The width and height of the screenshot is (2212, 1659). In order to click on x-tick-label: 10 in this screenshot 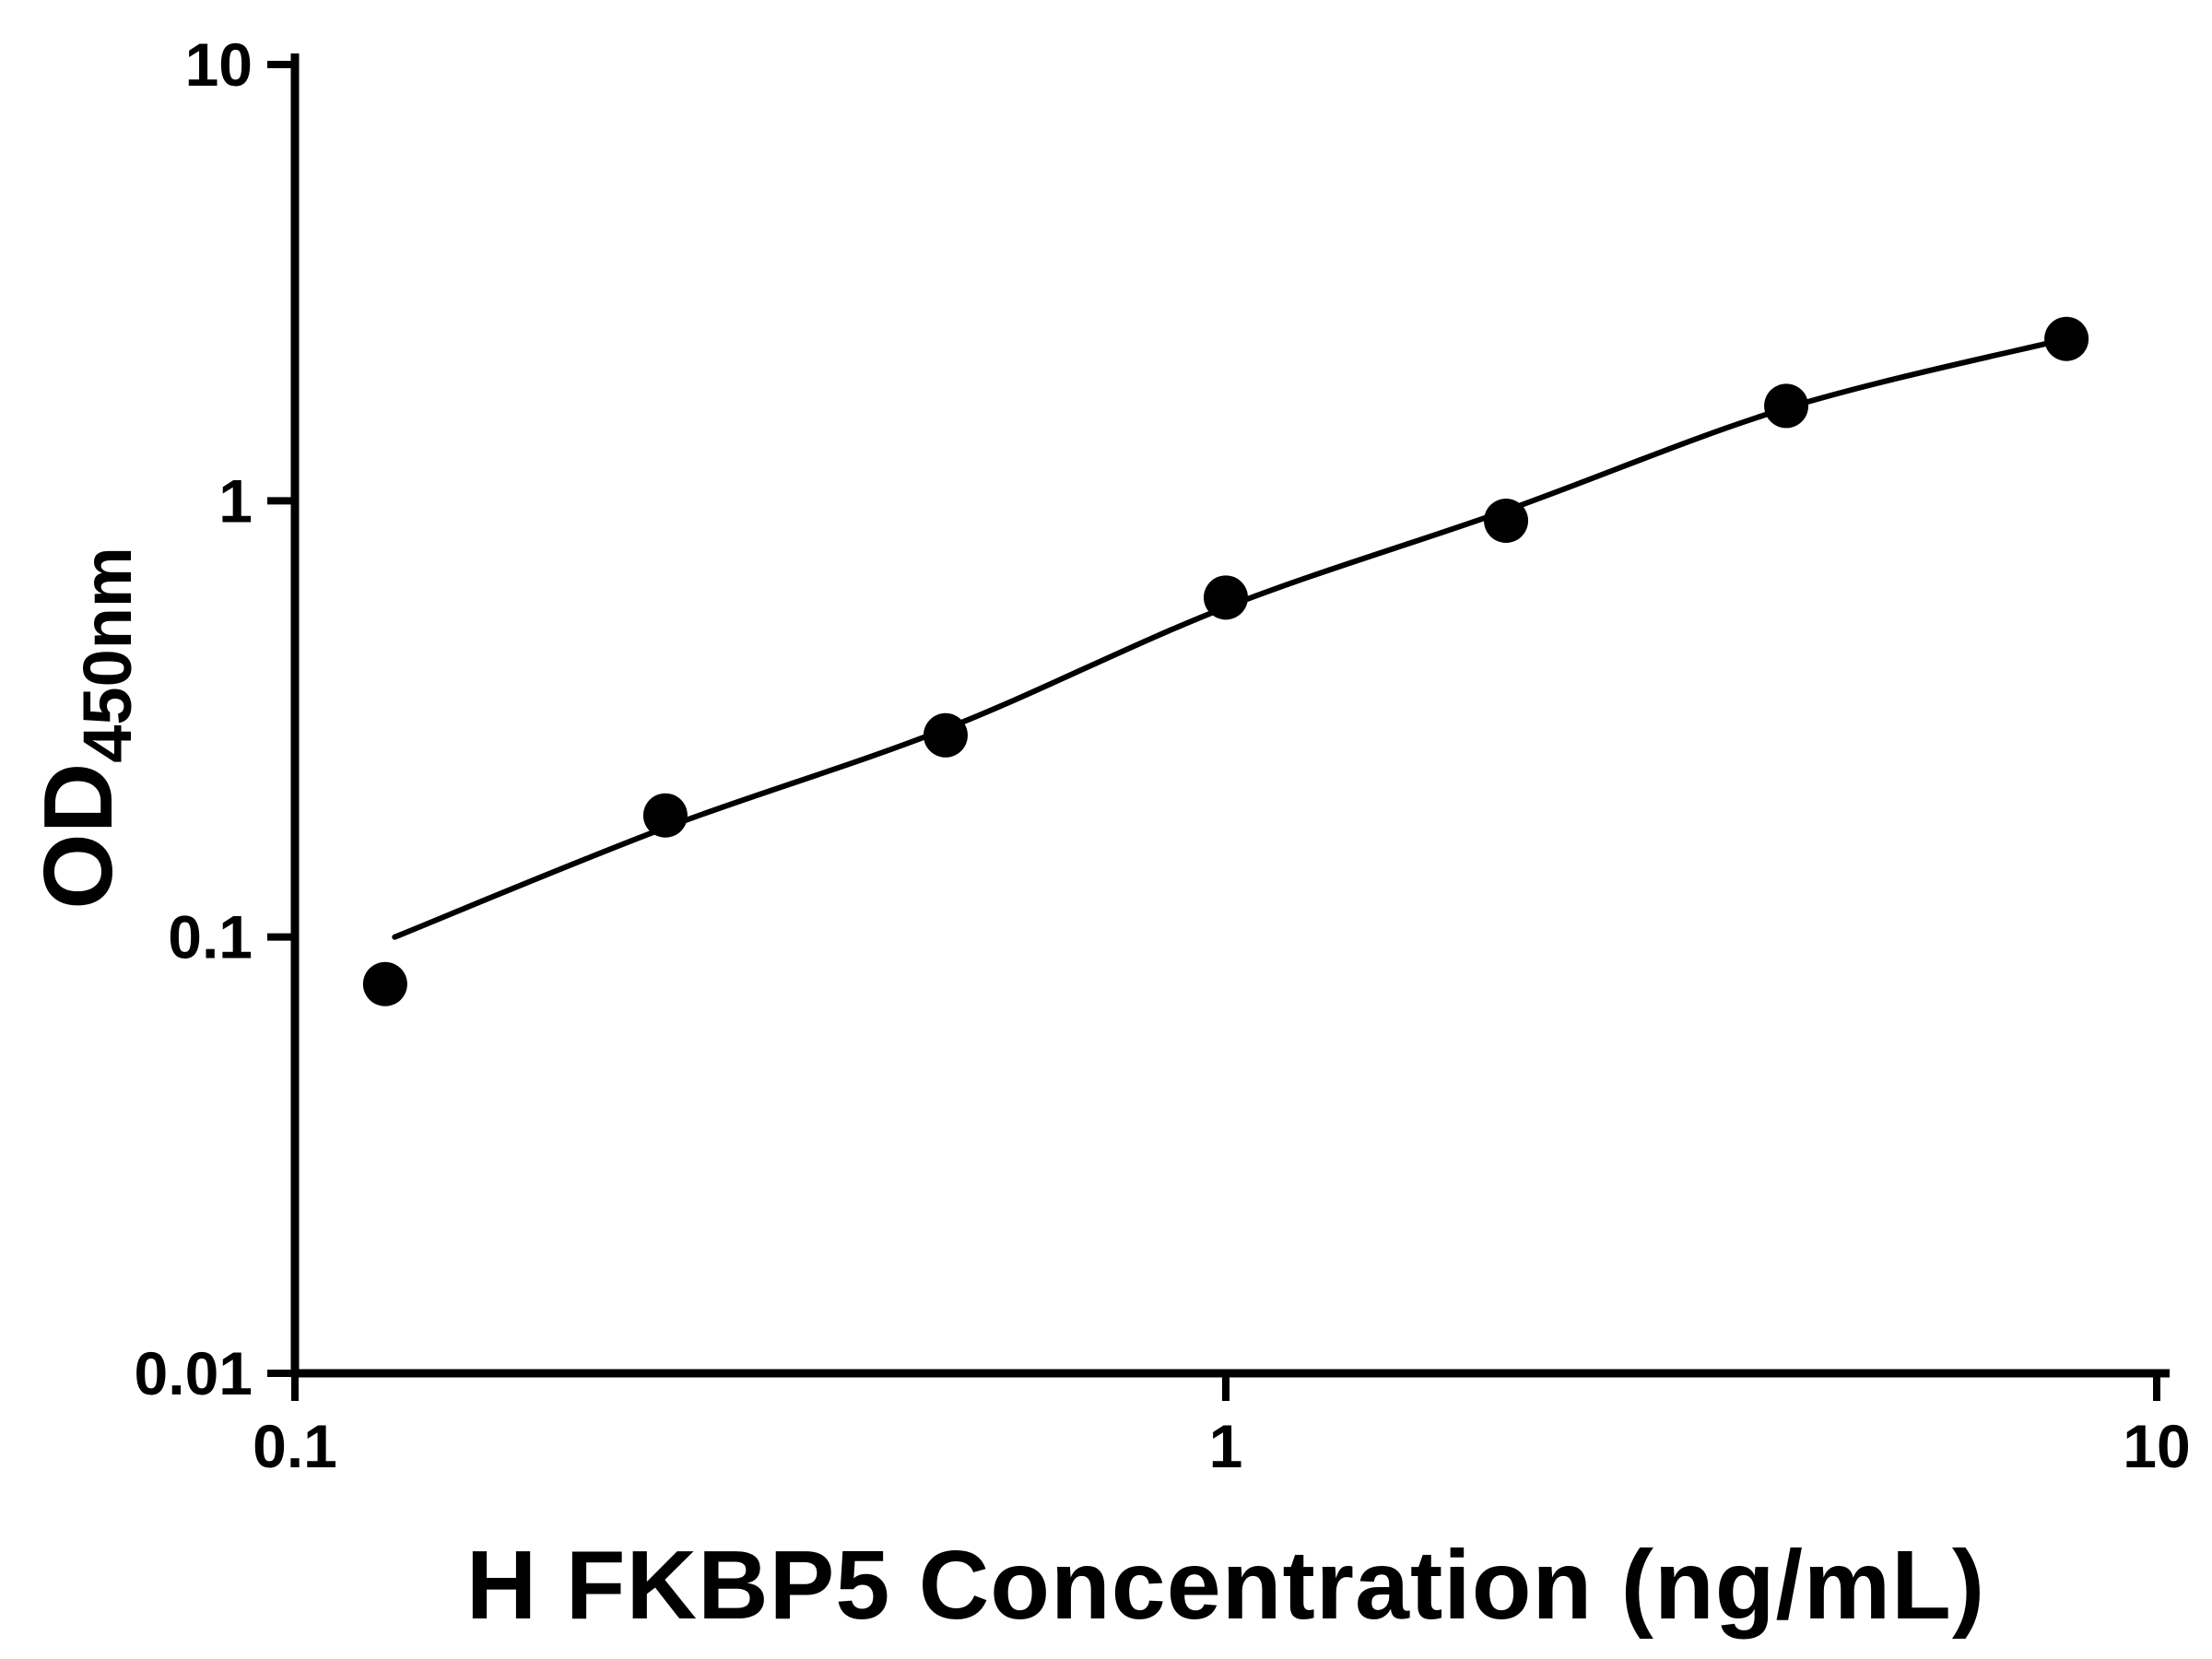, I will do `click(2156, 1446)`.